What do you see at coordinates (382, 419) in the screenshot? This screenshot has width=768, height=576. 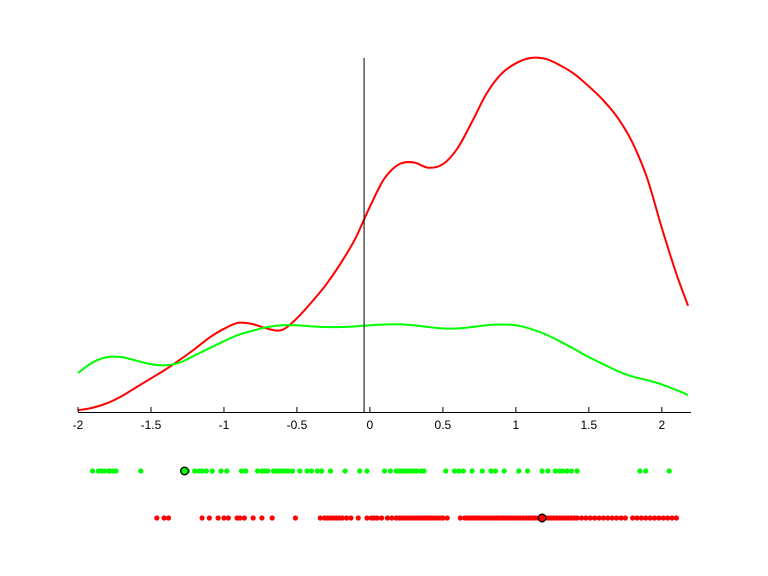 I see `x-axis: -2 -1.5 -1 -0.5 0 0.5 1 1.5 2` at bounding box center [382, 419].